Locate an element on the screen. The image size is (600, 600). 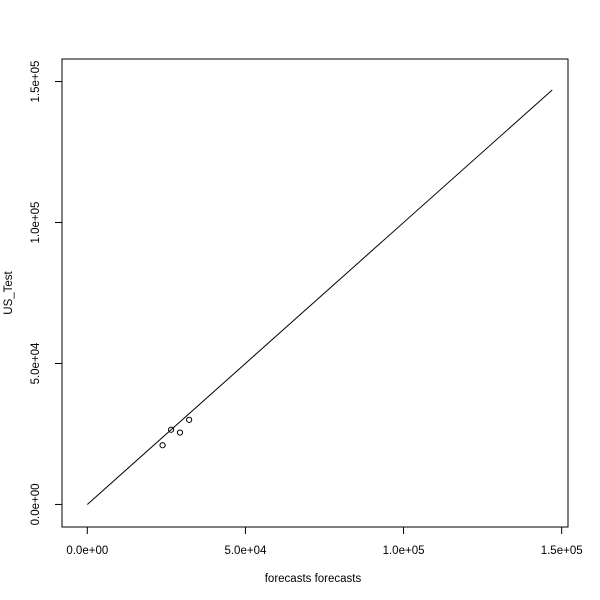
y-axis: 0.0e+00 5.0e+04 1.0e+05 1.5e+05 is located at coordinates (46, 293).